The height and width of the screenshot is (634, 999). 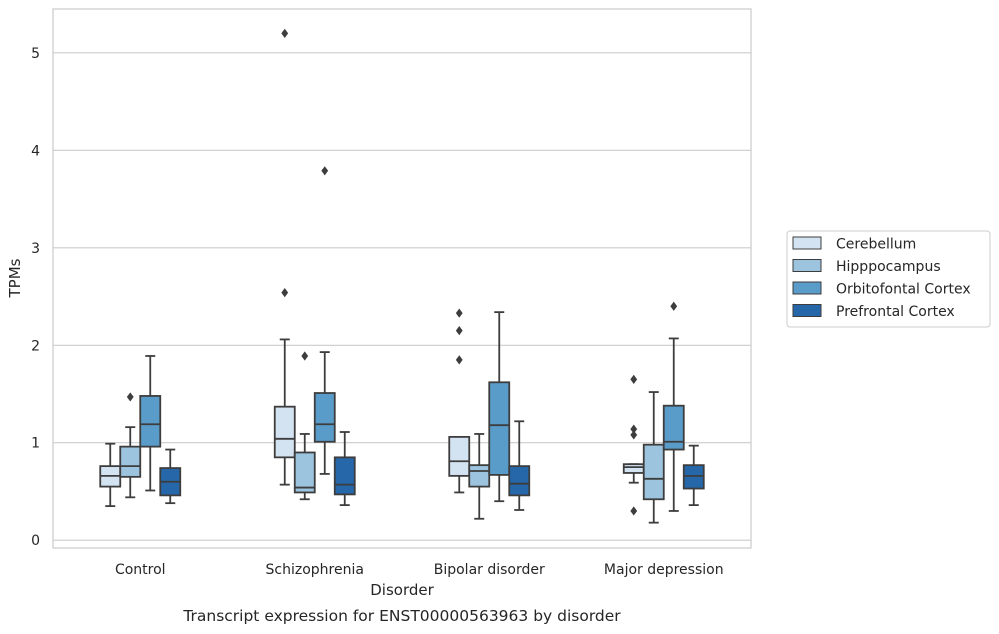 What do you see at coordinates (489, 570) in the screenshot?
I see `x-tick-label-2: Bipolar disorder` at bounding box center [489, 570].